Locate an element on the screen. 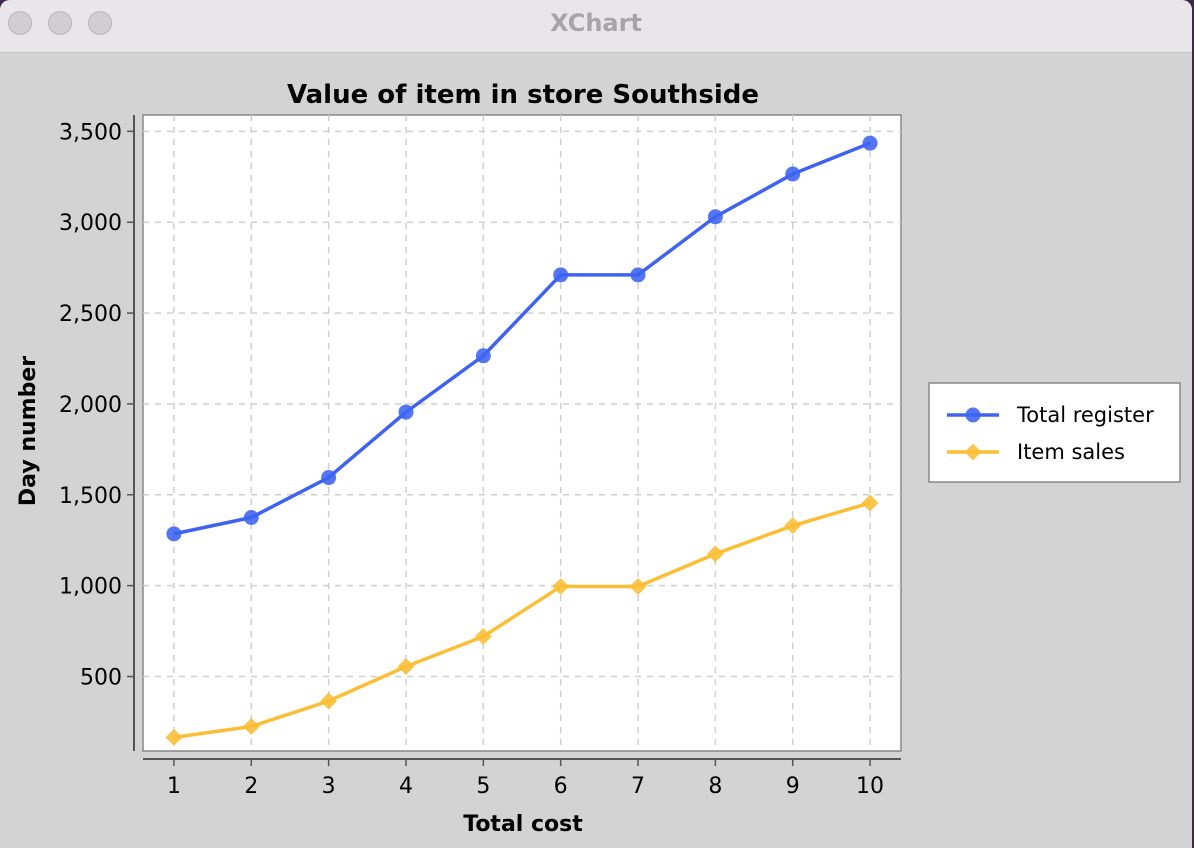  y-tick-label-1500: 1,500 is located at coordinates (90, 496).